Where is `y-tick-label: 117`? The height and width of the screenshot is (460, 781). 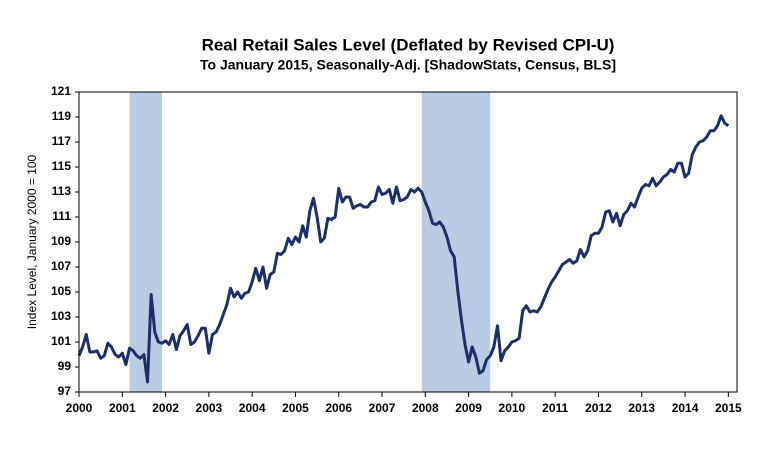 y-tick-label: 117 is located at coordinates (62, 141).